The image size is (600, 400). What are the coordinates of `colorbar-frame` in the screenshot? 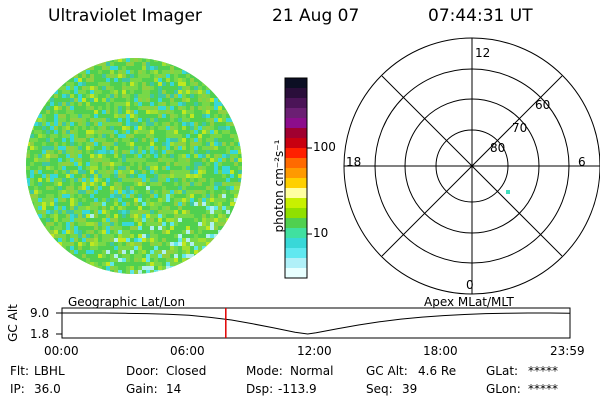 It's located at (296, 178).